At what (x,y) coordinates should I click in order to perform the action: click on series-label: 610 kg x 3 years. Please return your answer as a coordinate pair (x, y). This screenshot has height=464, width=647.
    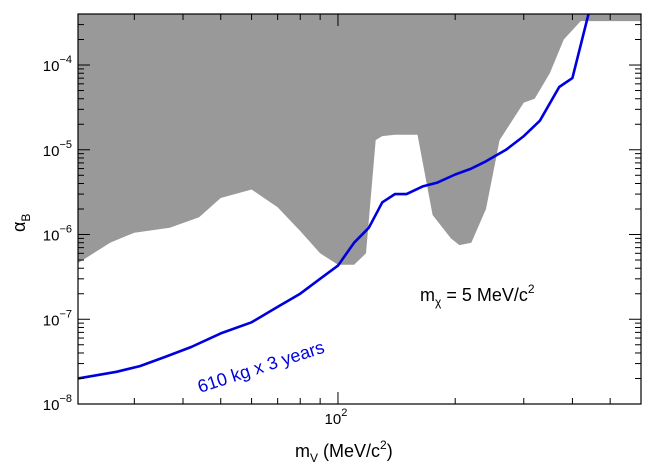
    Looking at the image, I should click on (261, 367).